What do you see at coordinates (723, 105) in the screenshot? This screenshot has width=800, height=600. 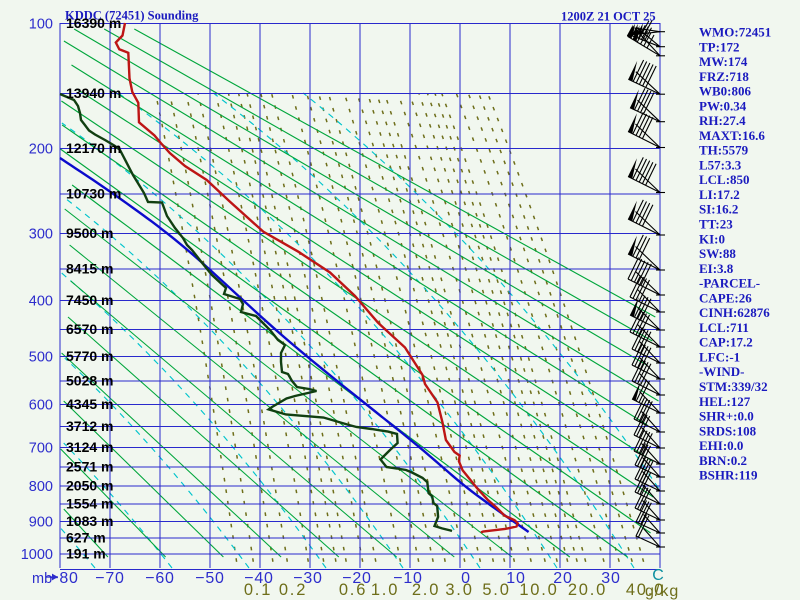 I see `svg-text: PW:0.34` at bounding box center [723, 105].